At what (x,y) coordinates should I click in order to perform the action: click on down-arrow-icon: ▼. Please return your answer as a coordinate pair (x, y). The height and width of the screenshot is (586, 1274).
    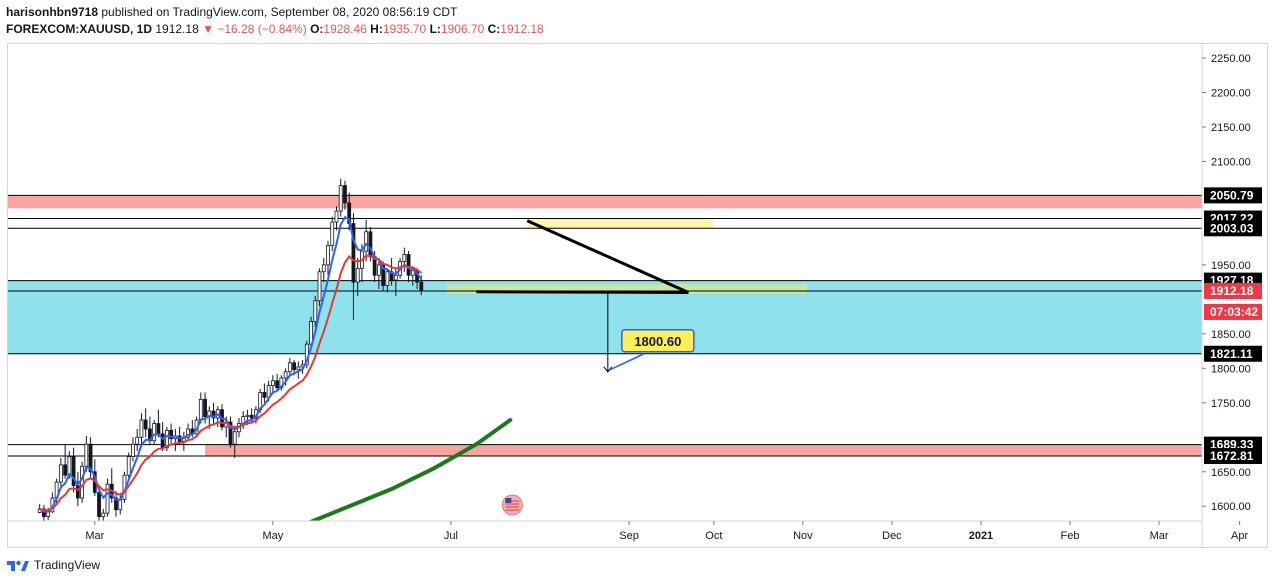
    Looking at the image, I should click on (208, 29).